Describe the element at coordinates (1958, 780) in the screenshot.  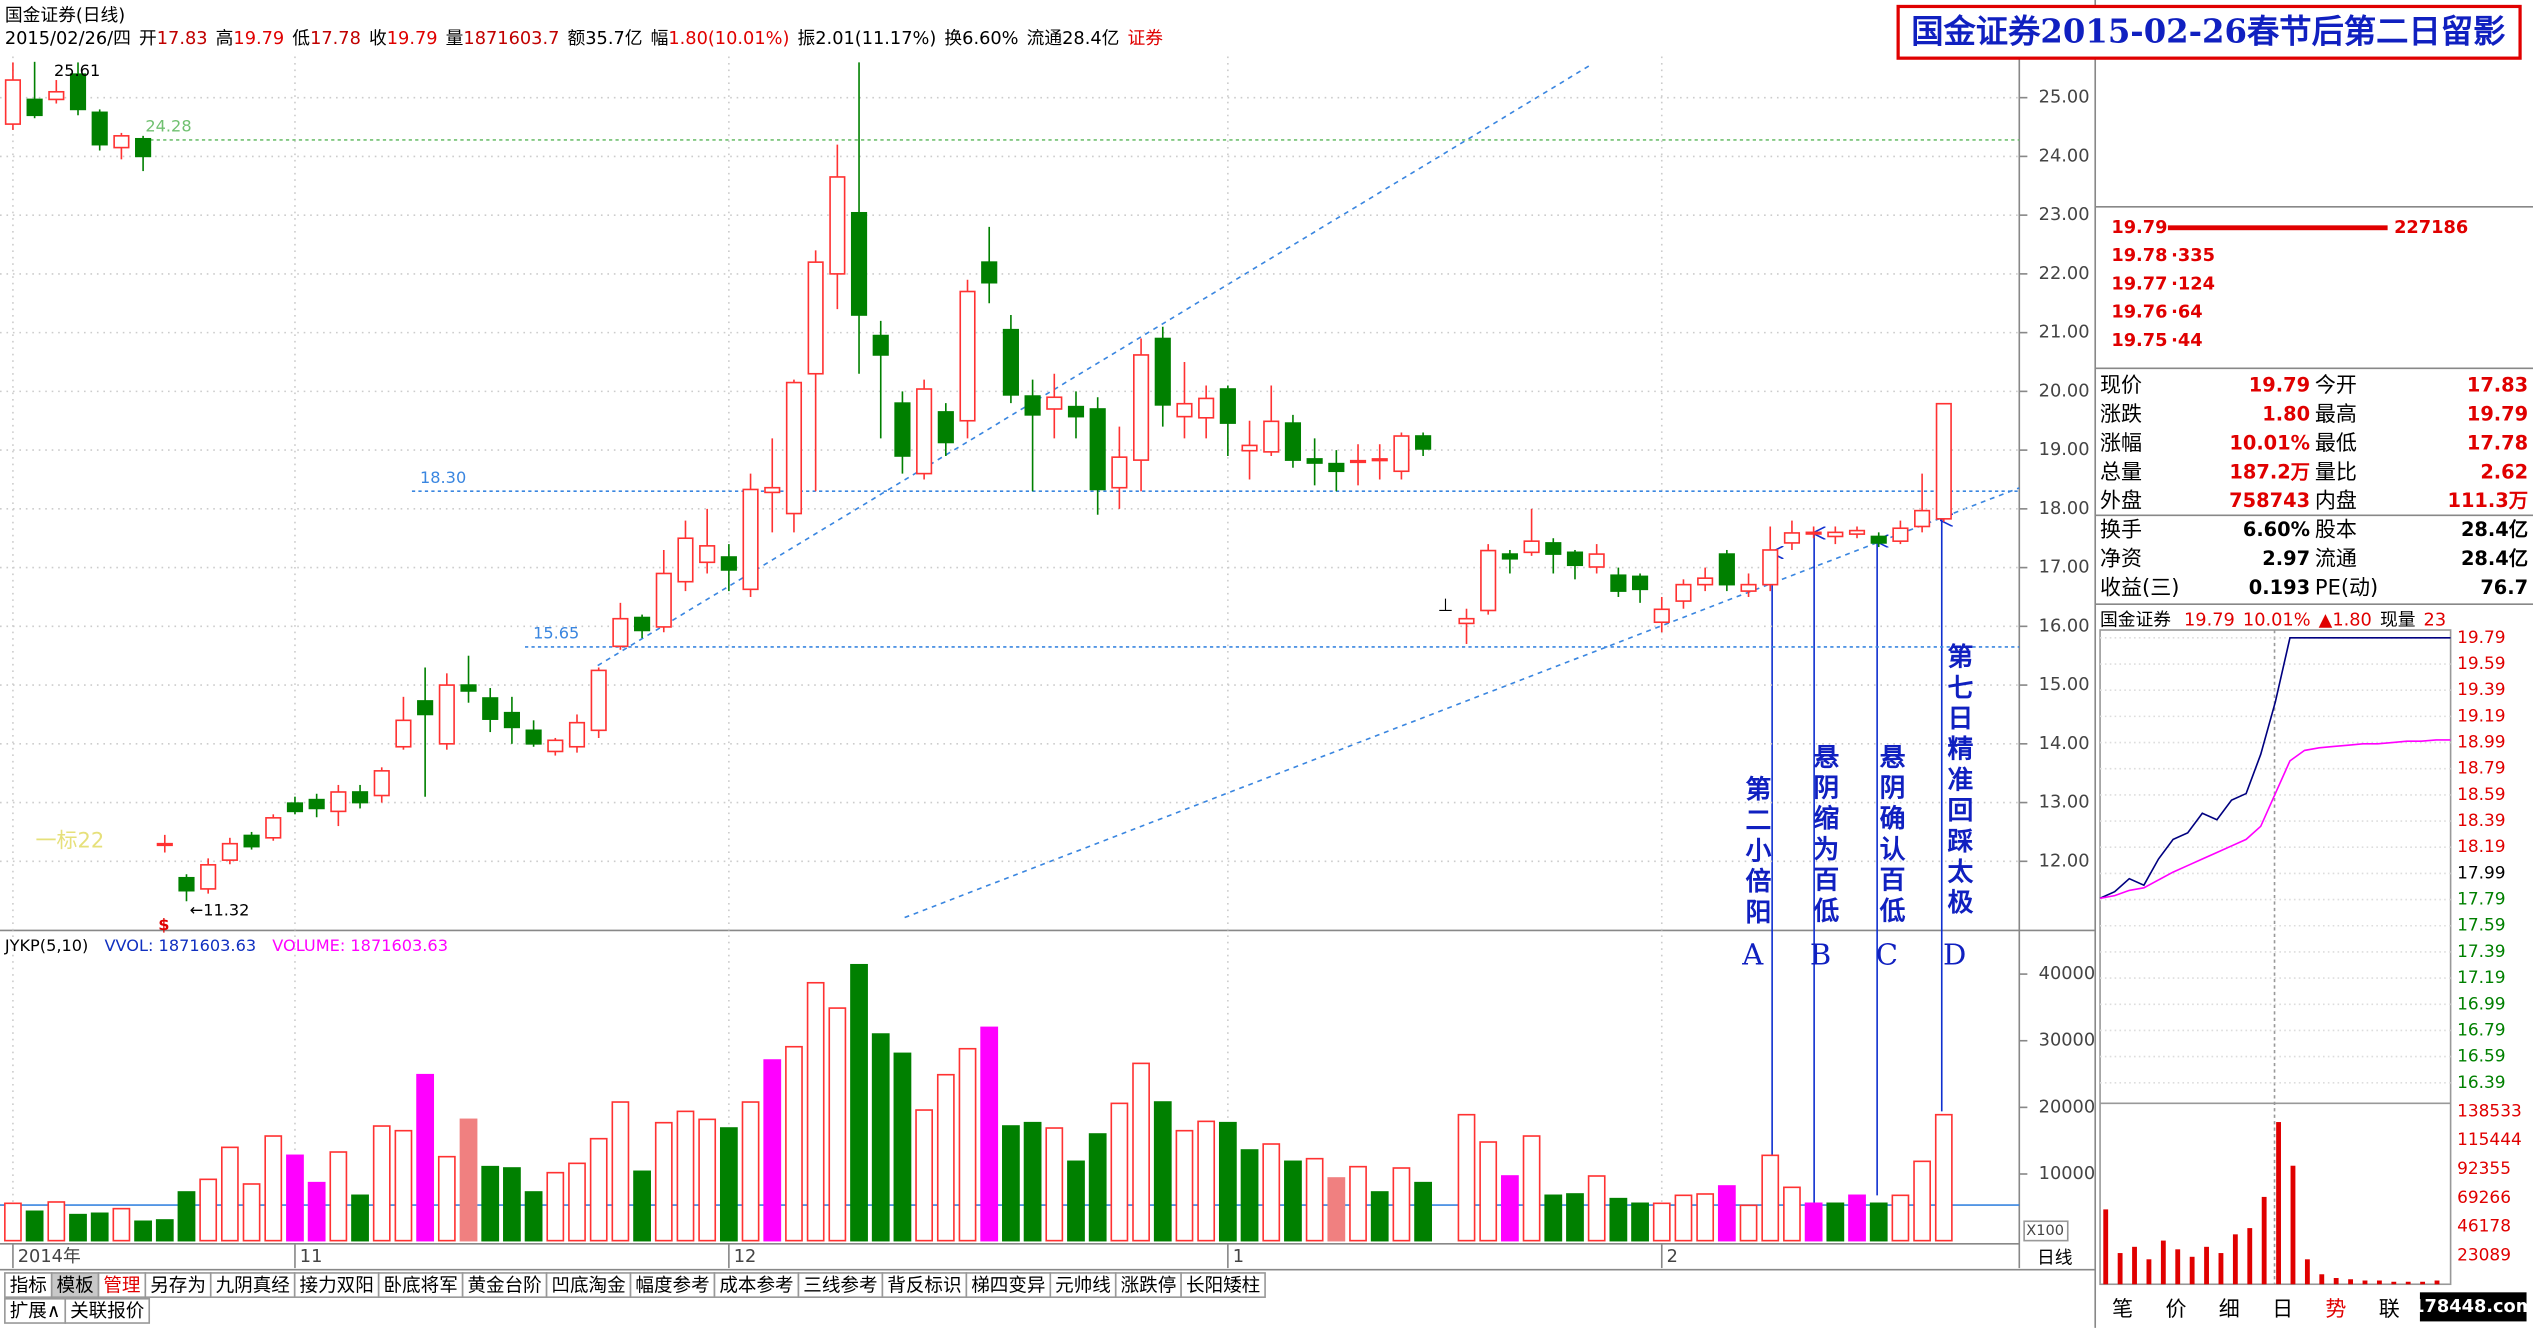
I see `signal-text: 第七日精准回踩太极` at that location.